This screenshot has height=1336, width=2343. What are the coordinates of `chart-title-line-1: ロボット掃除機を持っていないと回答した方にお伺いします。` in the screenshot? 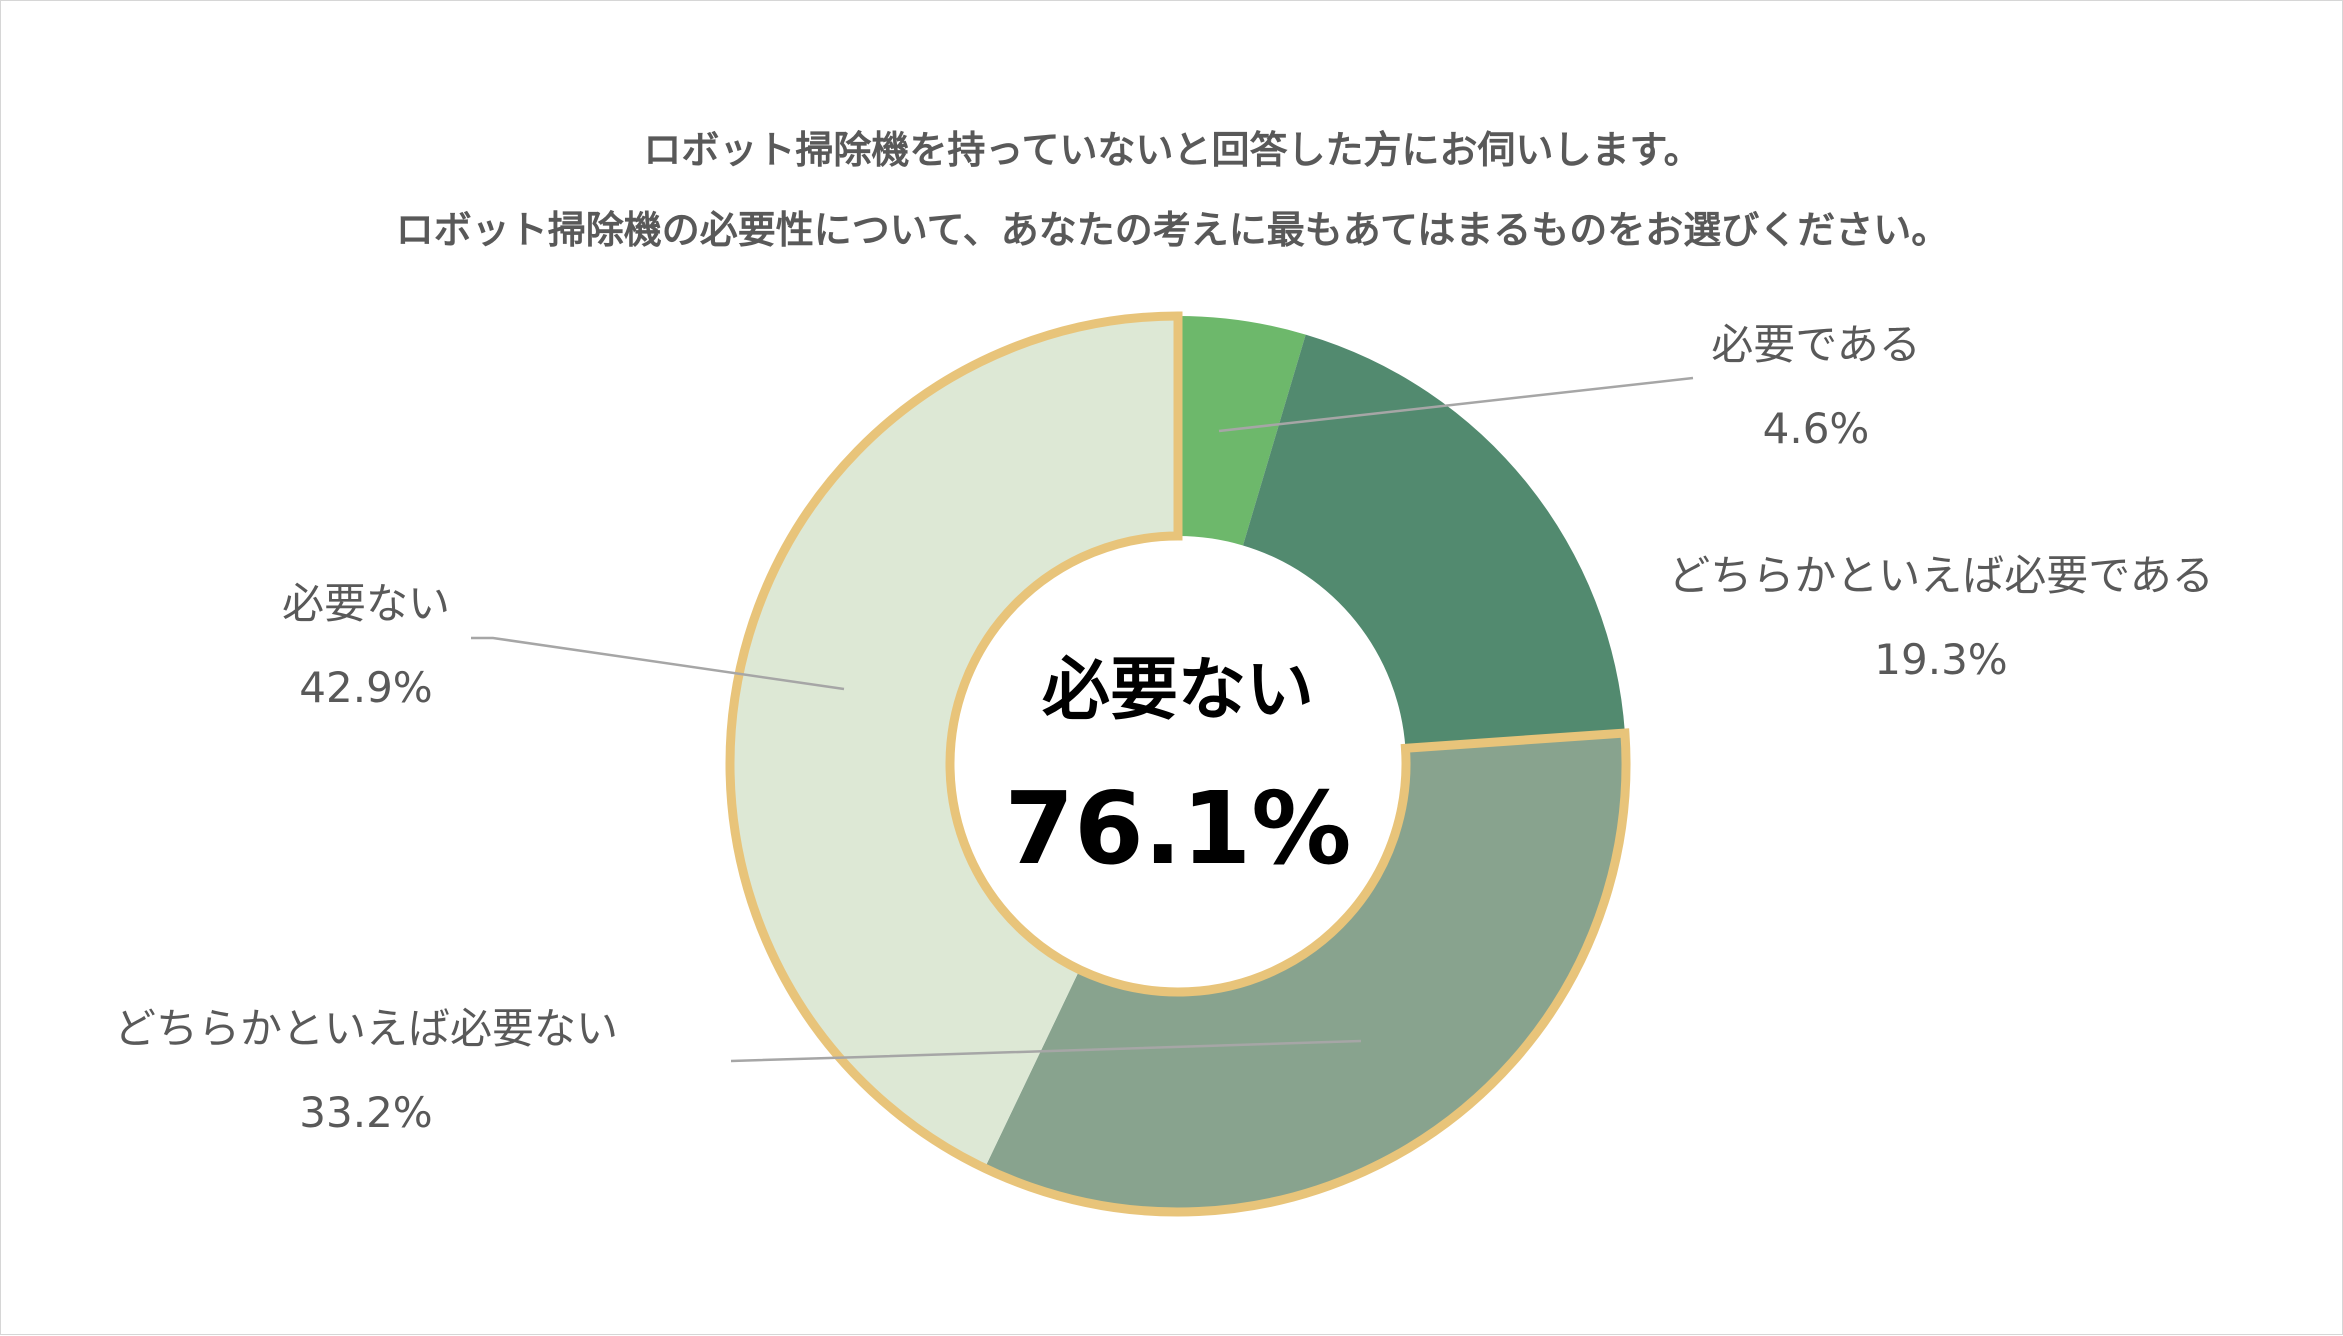 It's located at (1172, 150).